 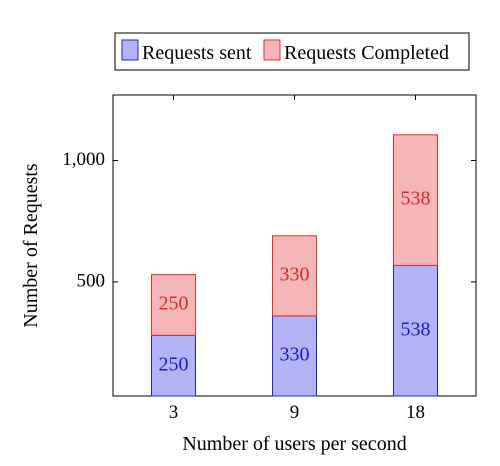 I want to click on x-tick-label: 9, so click(x=295, y=412).